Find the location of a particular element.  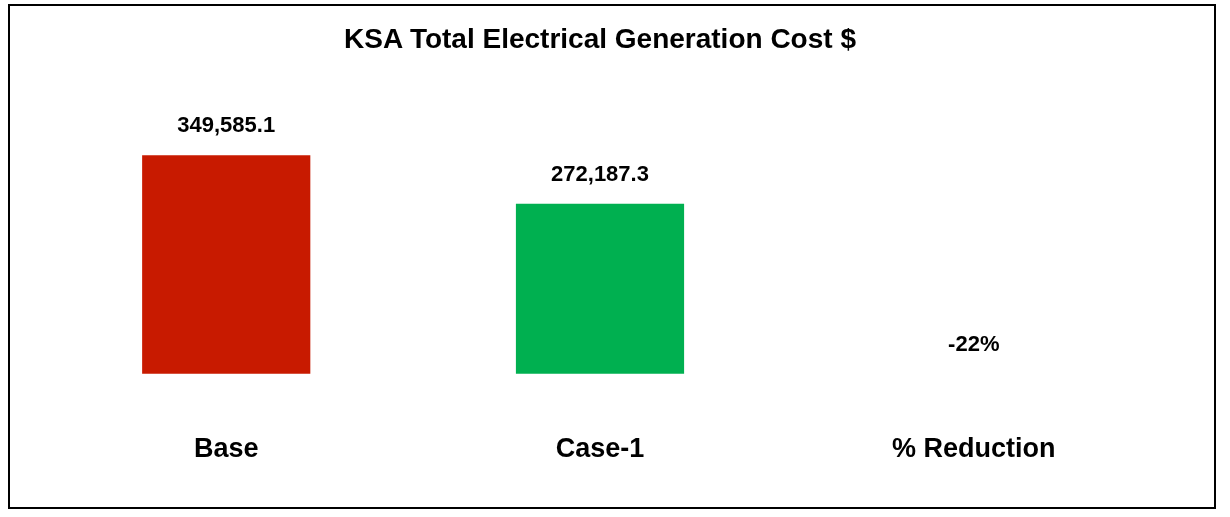

x-tick-label: Base is located at coordinates (226, 447).